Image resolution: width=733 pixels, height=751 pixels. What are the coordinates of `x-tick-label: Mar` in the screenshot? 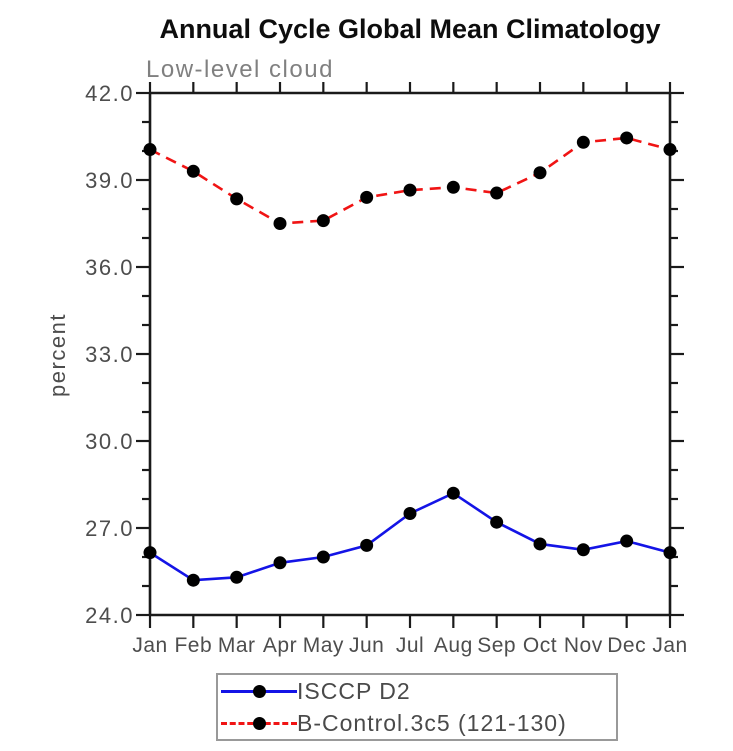 It's located at (237, 645).